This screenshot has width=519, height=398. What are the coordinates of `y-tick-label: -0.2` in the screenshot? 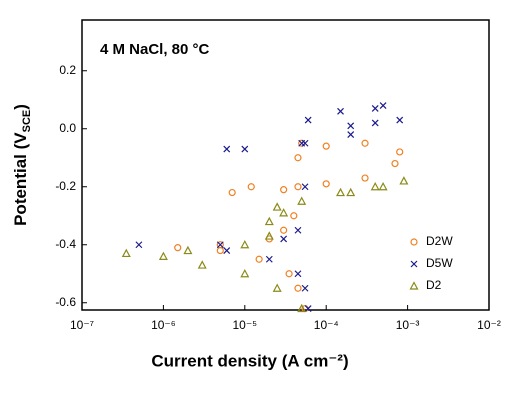 It's located at (65, 186).